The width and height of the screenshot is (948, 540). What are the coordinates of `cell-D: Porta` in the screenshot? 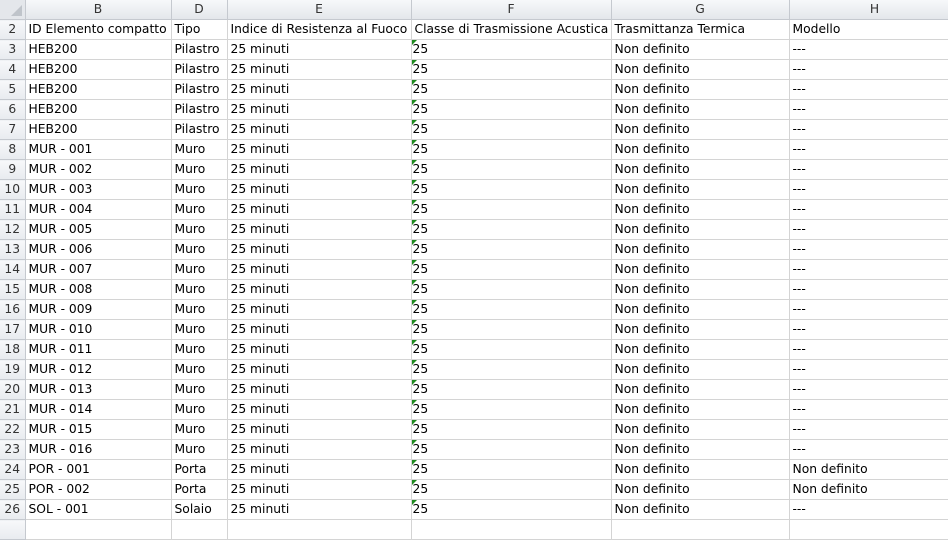 It's located at (199, 489).